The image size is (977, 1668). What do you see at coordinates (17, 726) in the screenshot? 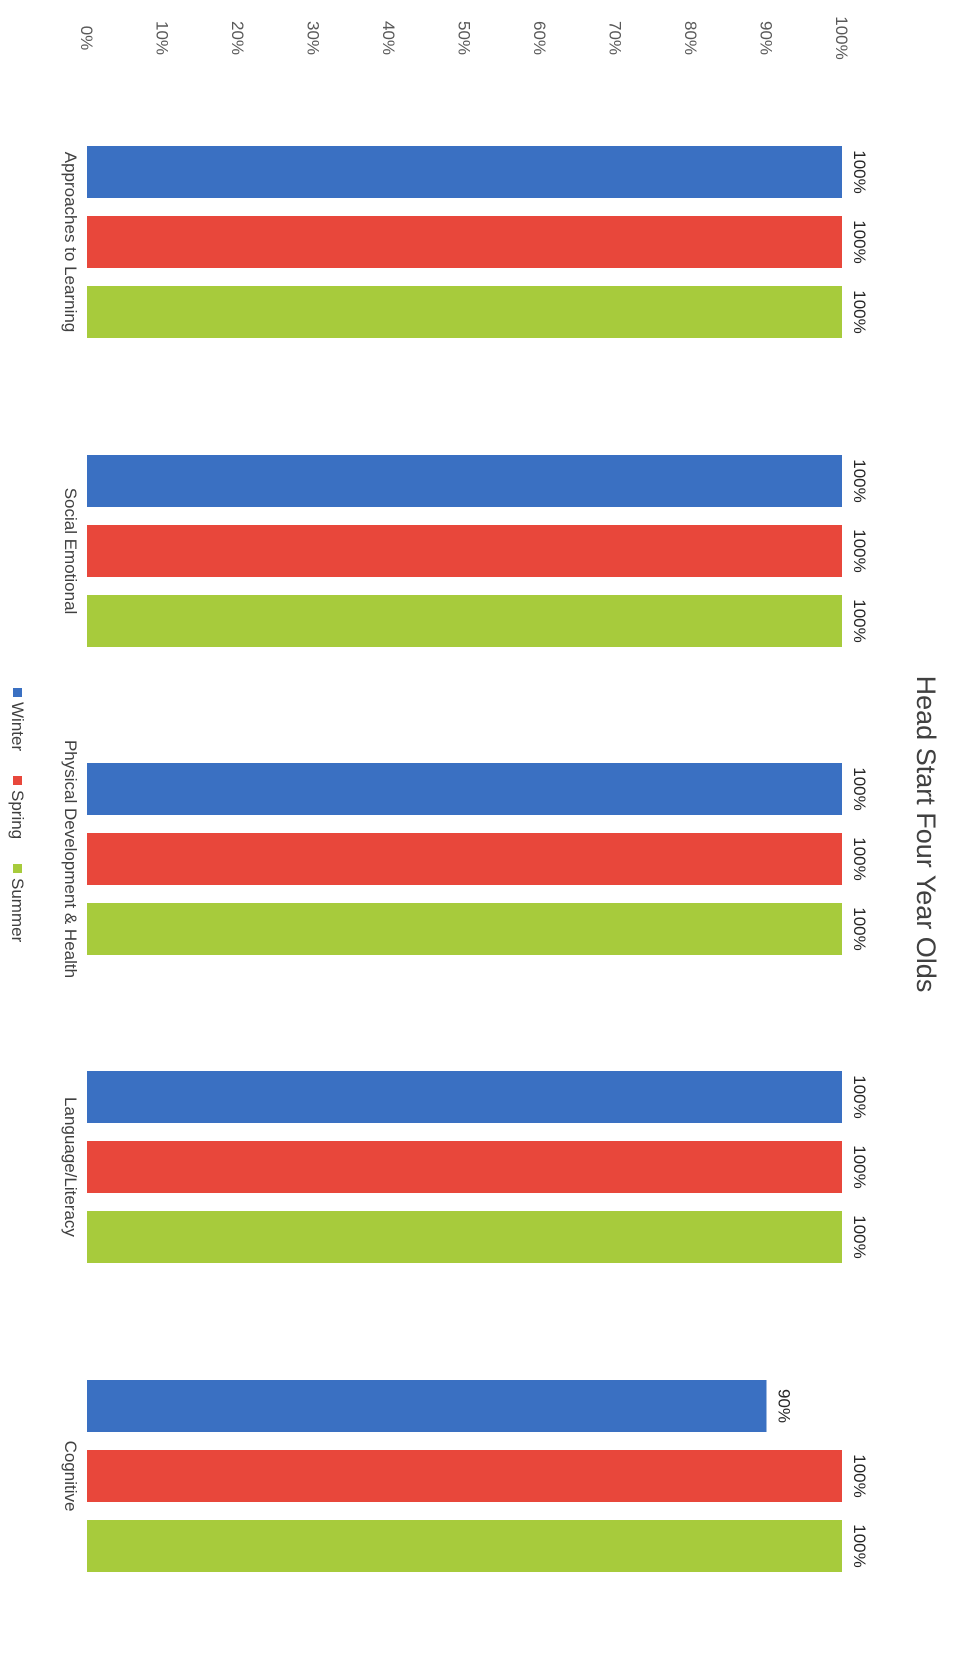
I see `legend-label-winter: Winter` at bounding box center [17, 726].